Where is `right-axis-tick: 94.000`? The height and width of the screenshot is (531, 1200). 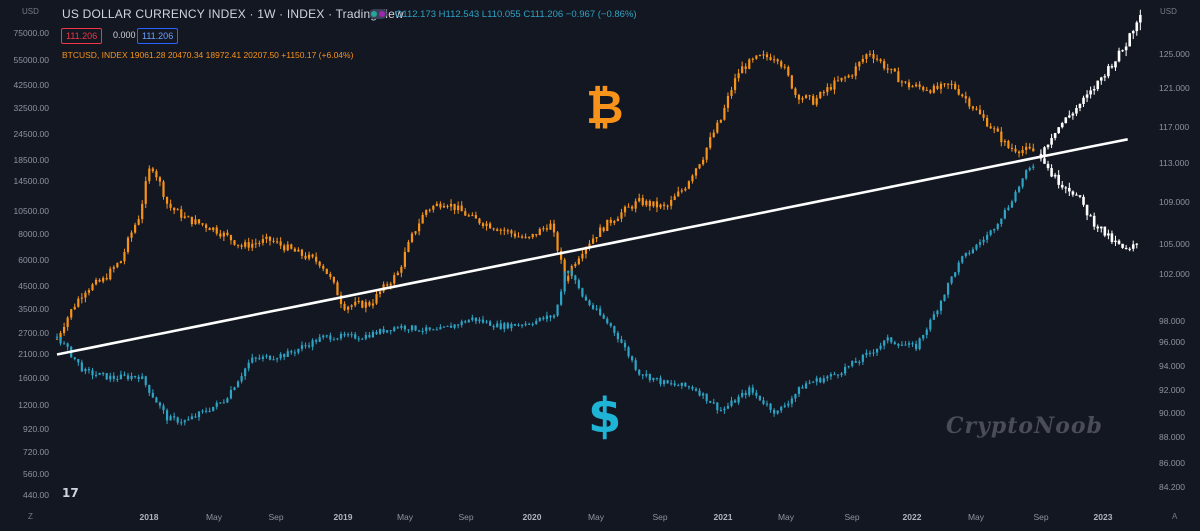 right-axis-tick: 94.000 is located at coordinates (1172, 366).